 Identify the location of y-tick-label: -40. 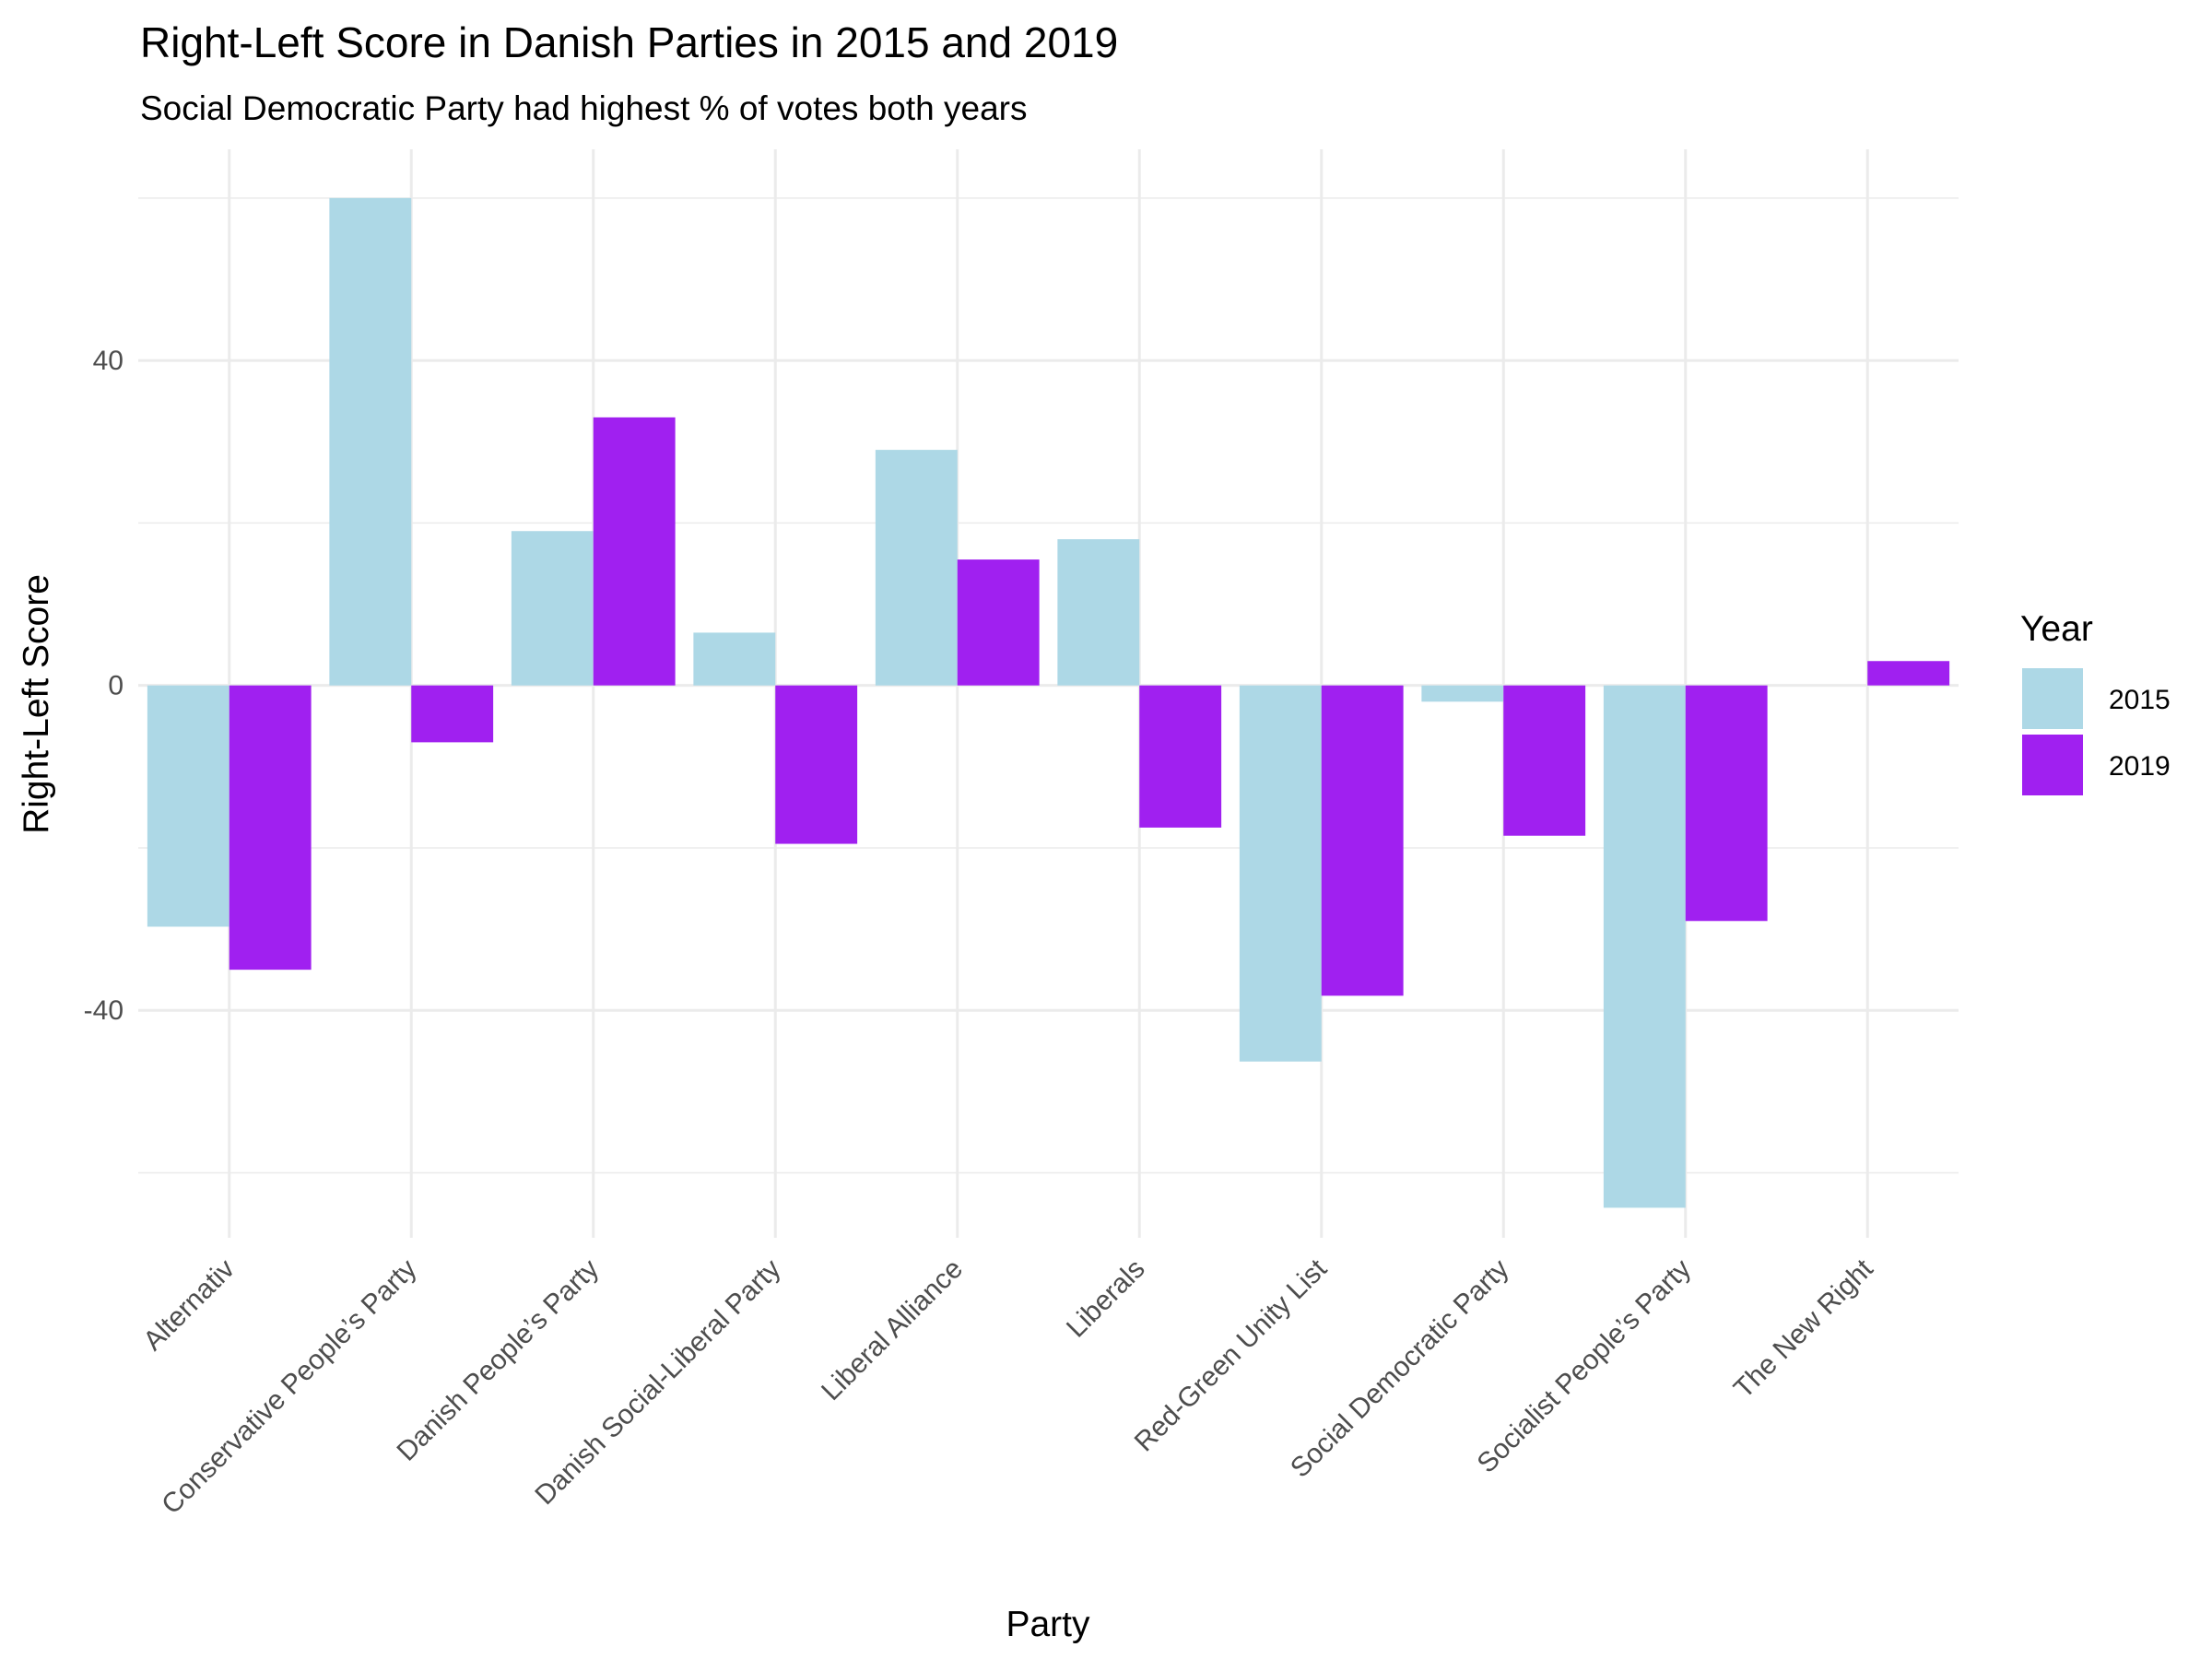
(104, 1010).